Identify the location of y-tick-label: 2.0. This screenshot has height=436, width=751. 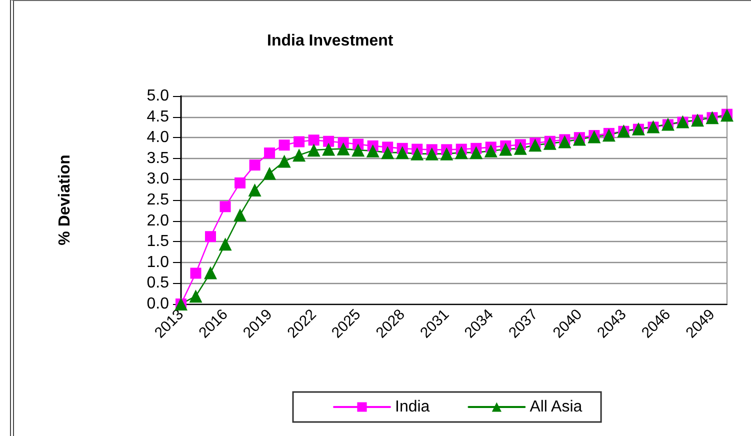
(158, 221).